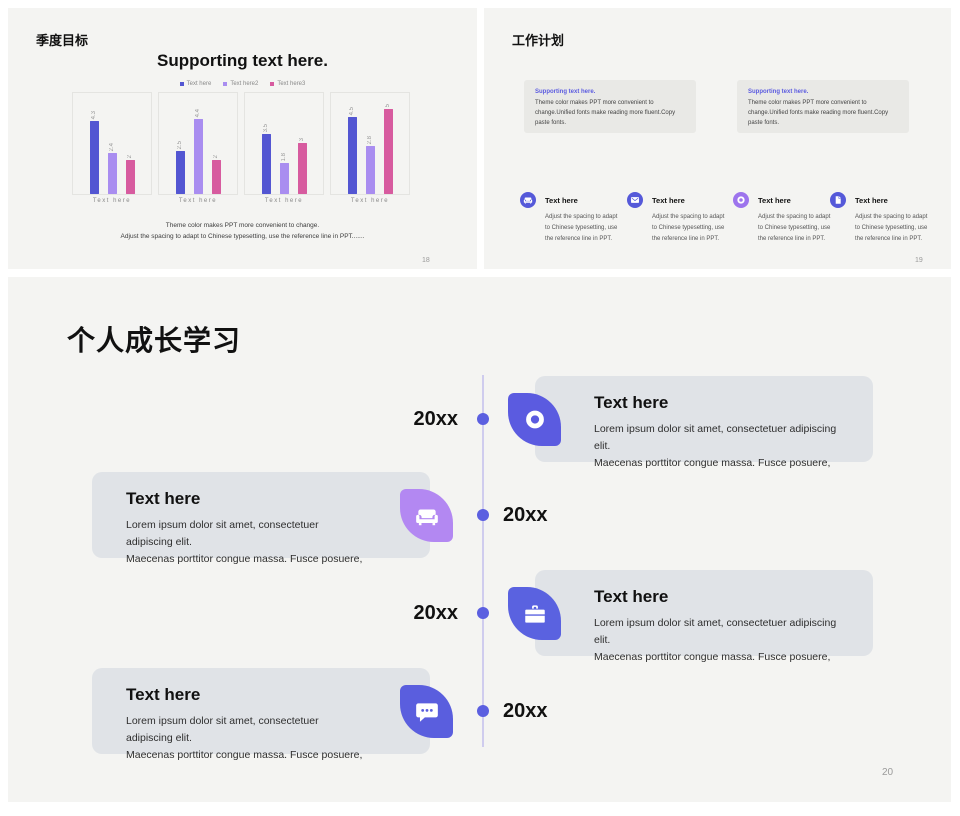  What do you see at coordinates (888, 772) in the screenshot?
I see `page-number: 20` at bounding box center [888, 772].